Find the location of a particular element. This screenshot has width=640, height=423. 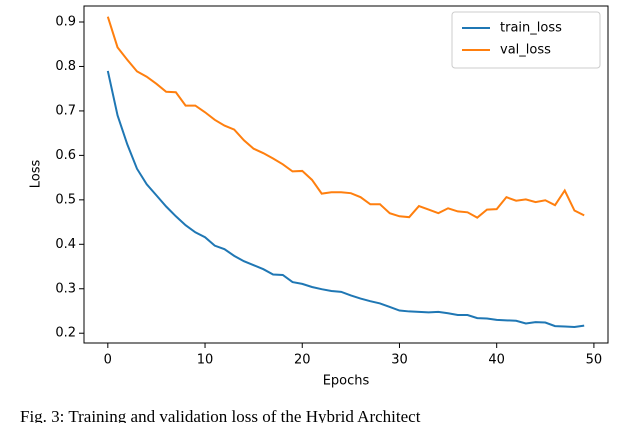

x-tick-label: 20 is located at coordinates (302, 360).